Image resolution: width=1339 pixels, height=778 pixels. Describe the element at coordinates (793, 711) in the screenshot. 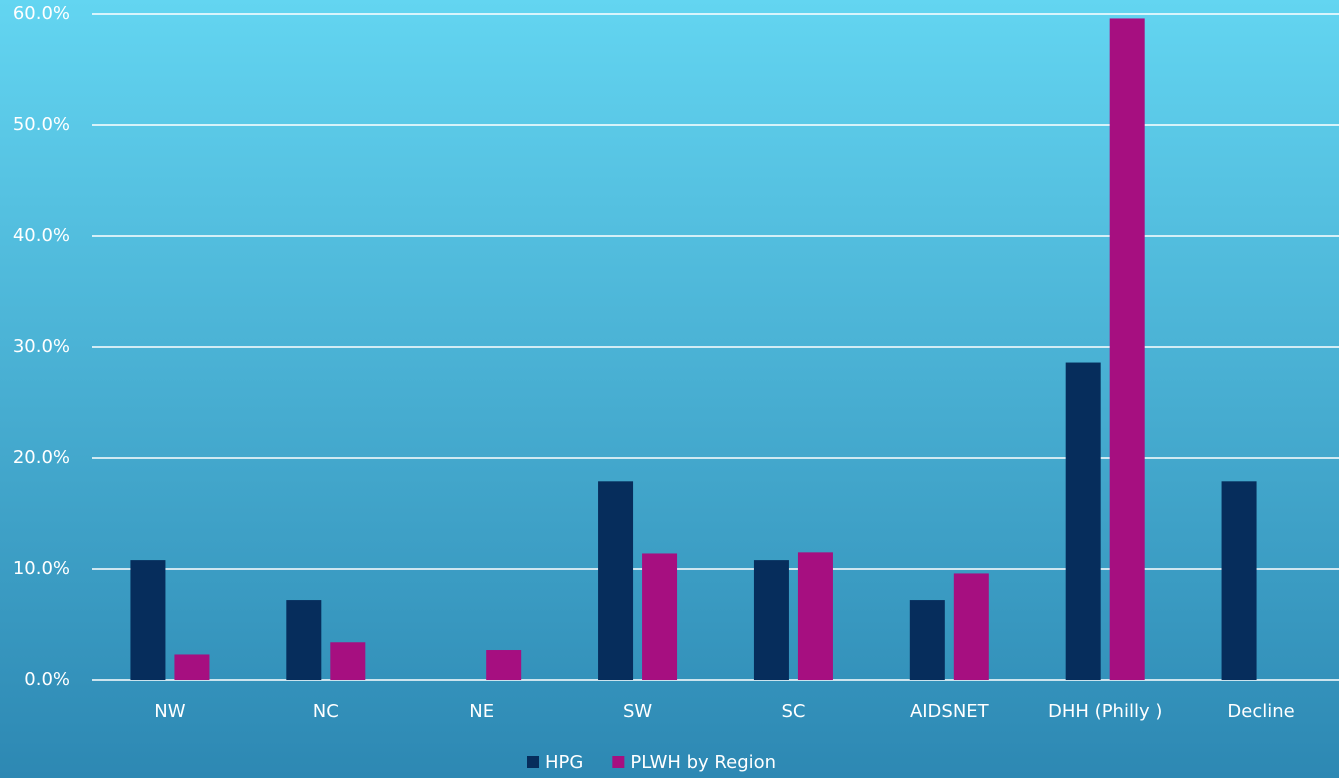

I see `x-tick-label: SC` at that location.